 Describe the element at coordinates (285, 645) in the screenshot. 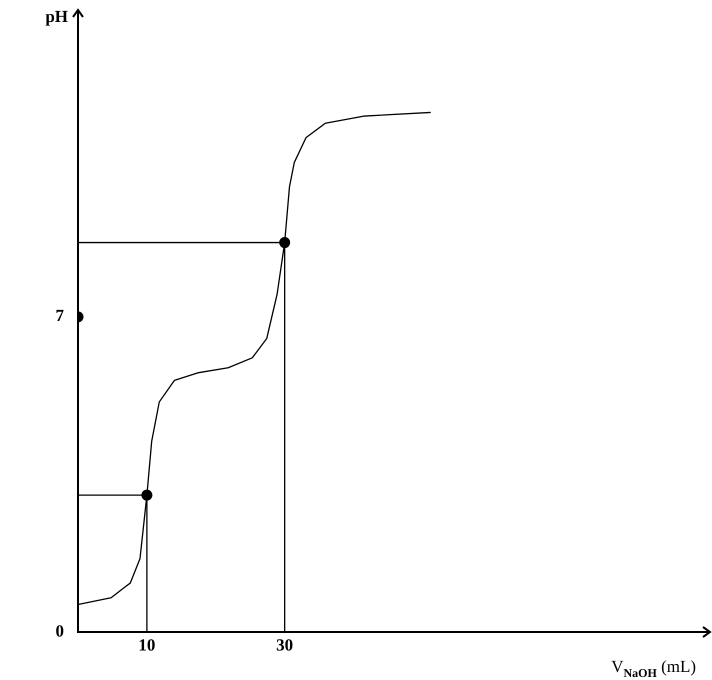

I see `x-tick-label: 30` at that location.